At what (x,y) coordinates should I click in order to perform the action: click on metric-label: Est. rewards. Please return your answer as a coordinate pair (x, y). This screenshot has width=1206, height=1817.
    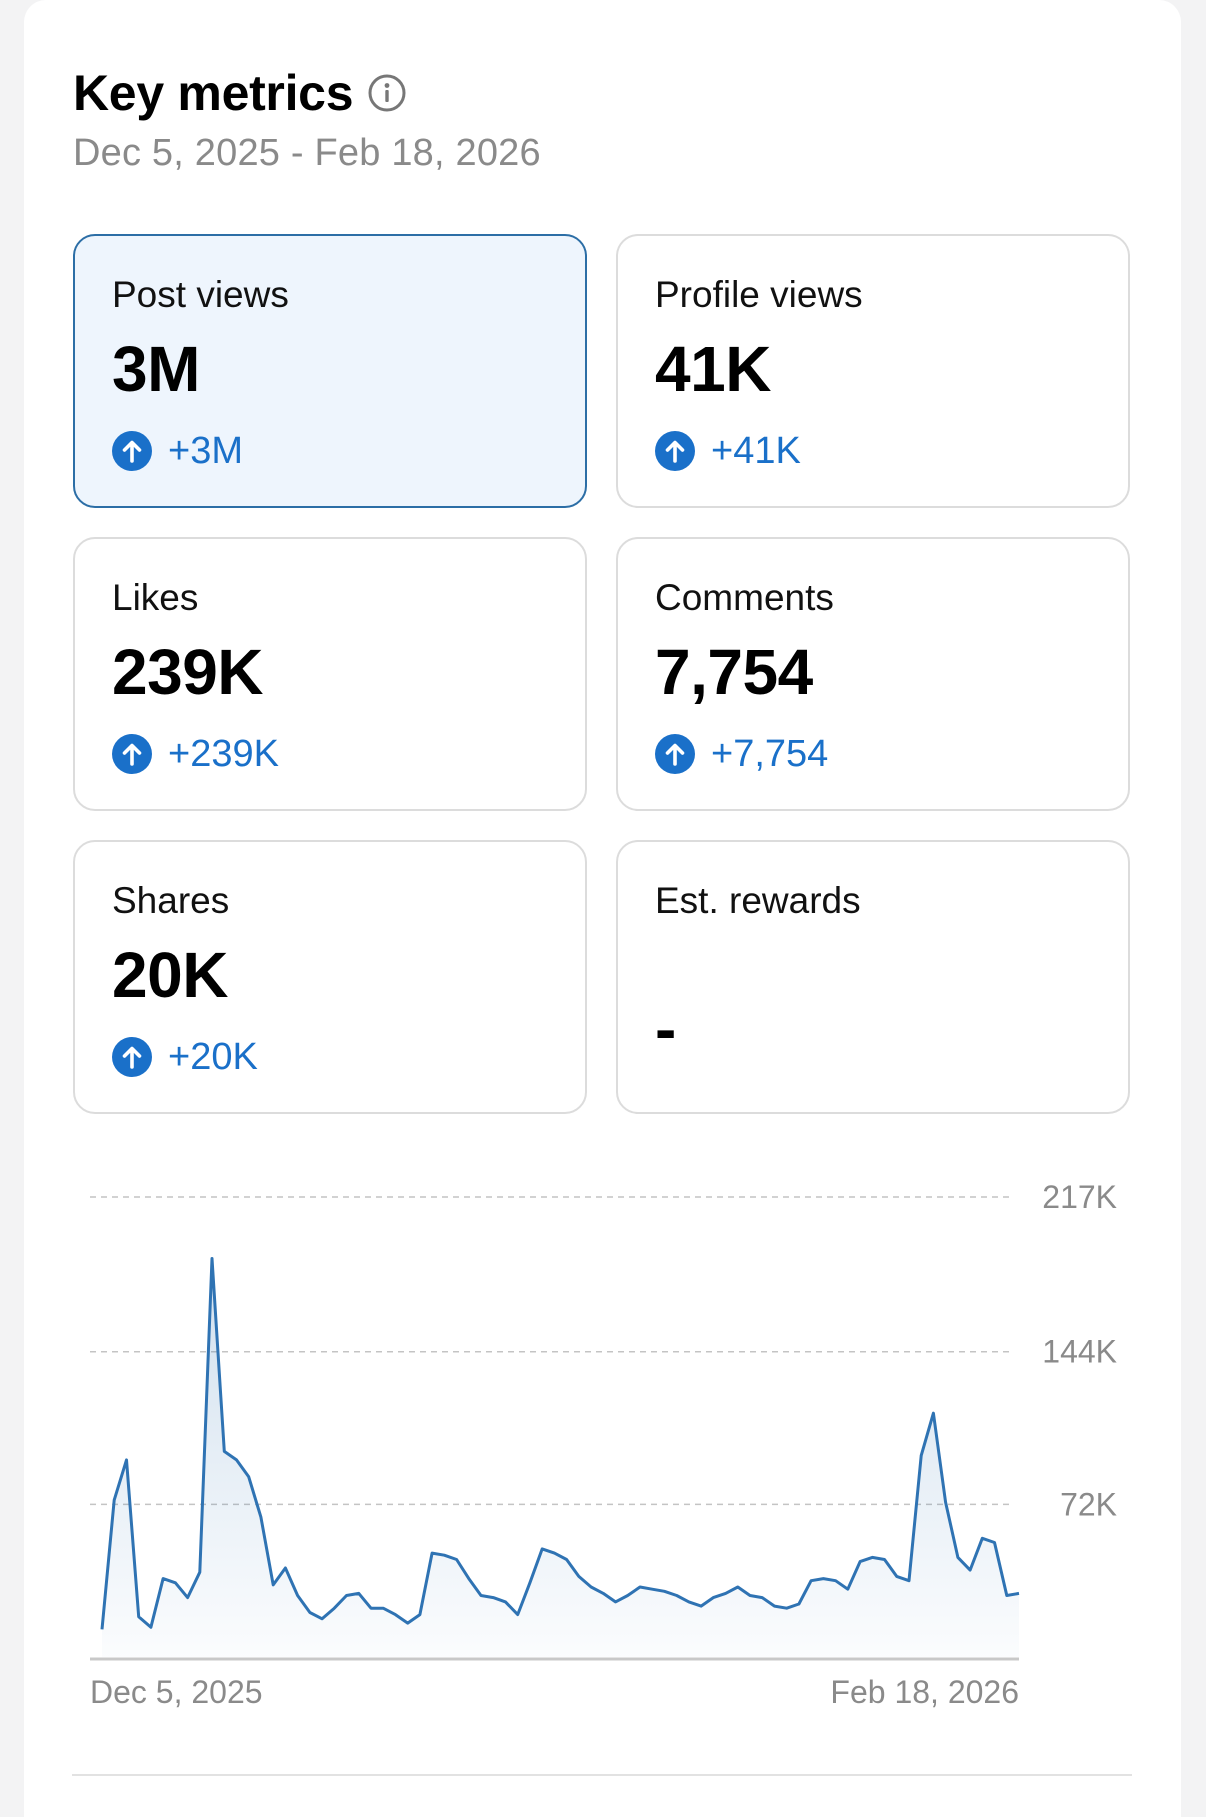
    Looking at the image, I should click on (758, 900).